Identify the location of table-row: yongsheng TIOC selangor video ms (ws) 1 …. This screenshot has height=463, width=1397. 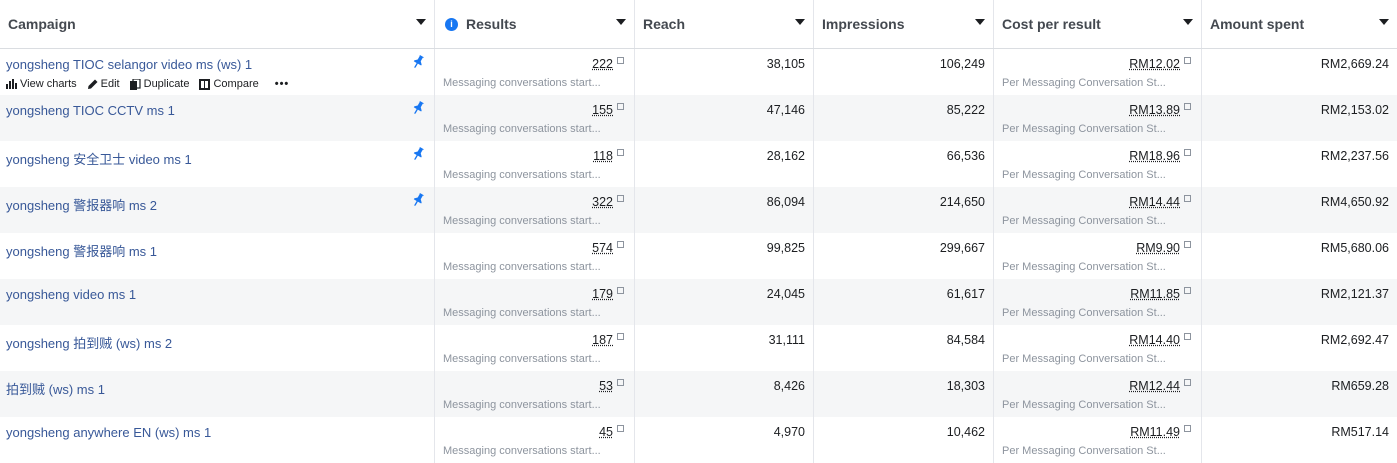
(698, 72).